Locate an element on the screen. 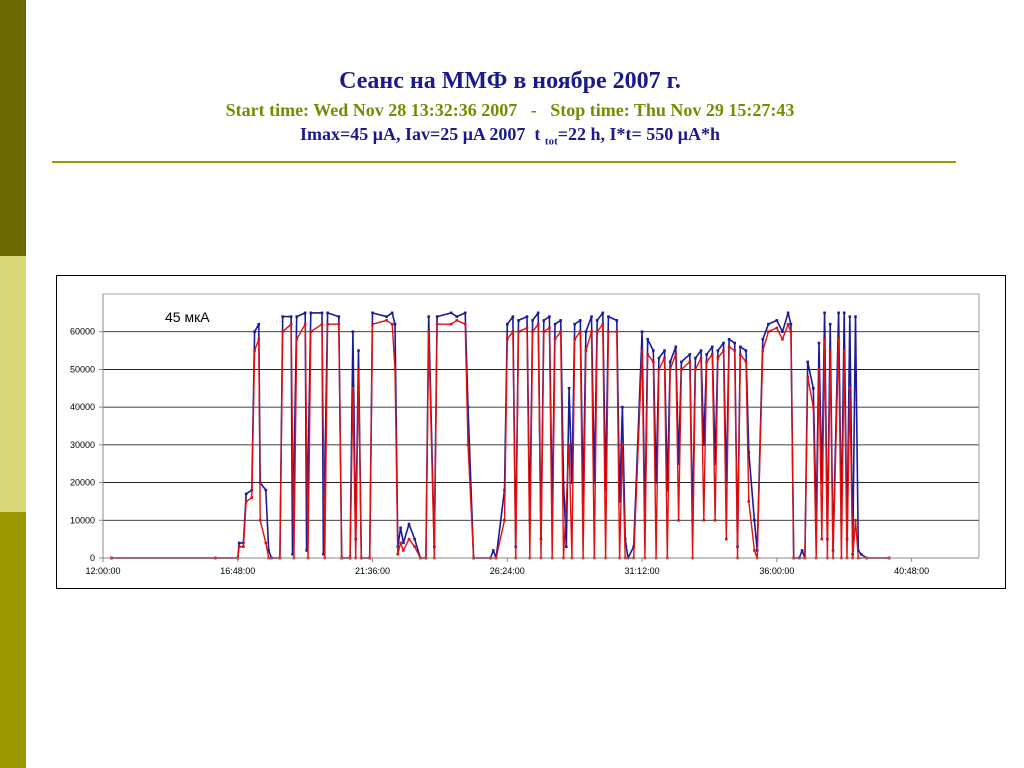  sidebar-band-middle is located at coordinates (13, 384).